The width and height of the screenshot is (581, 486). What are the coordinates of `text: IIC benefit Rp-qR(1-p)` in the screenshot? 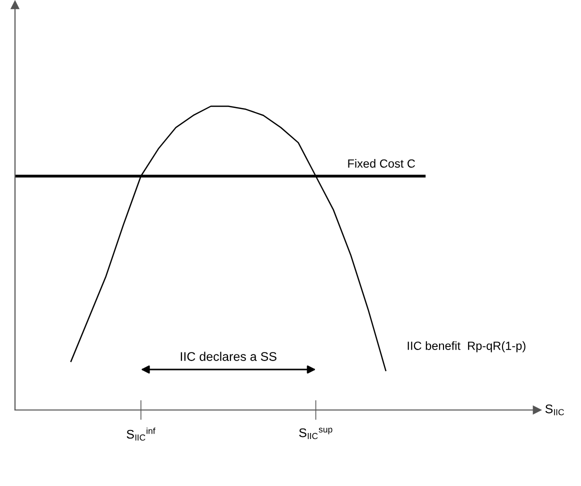 It's located at (467, 346).